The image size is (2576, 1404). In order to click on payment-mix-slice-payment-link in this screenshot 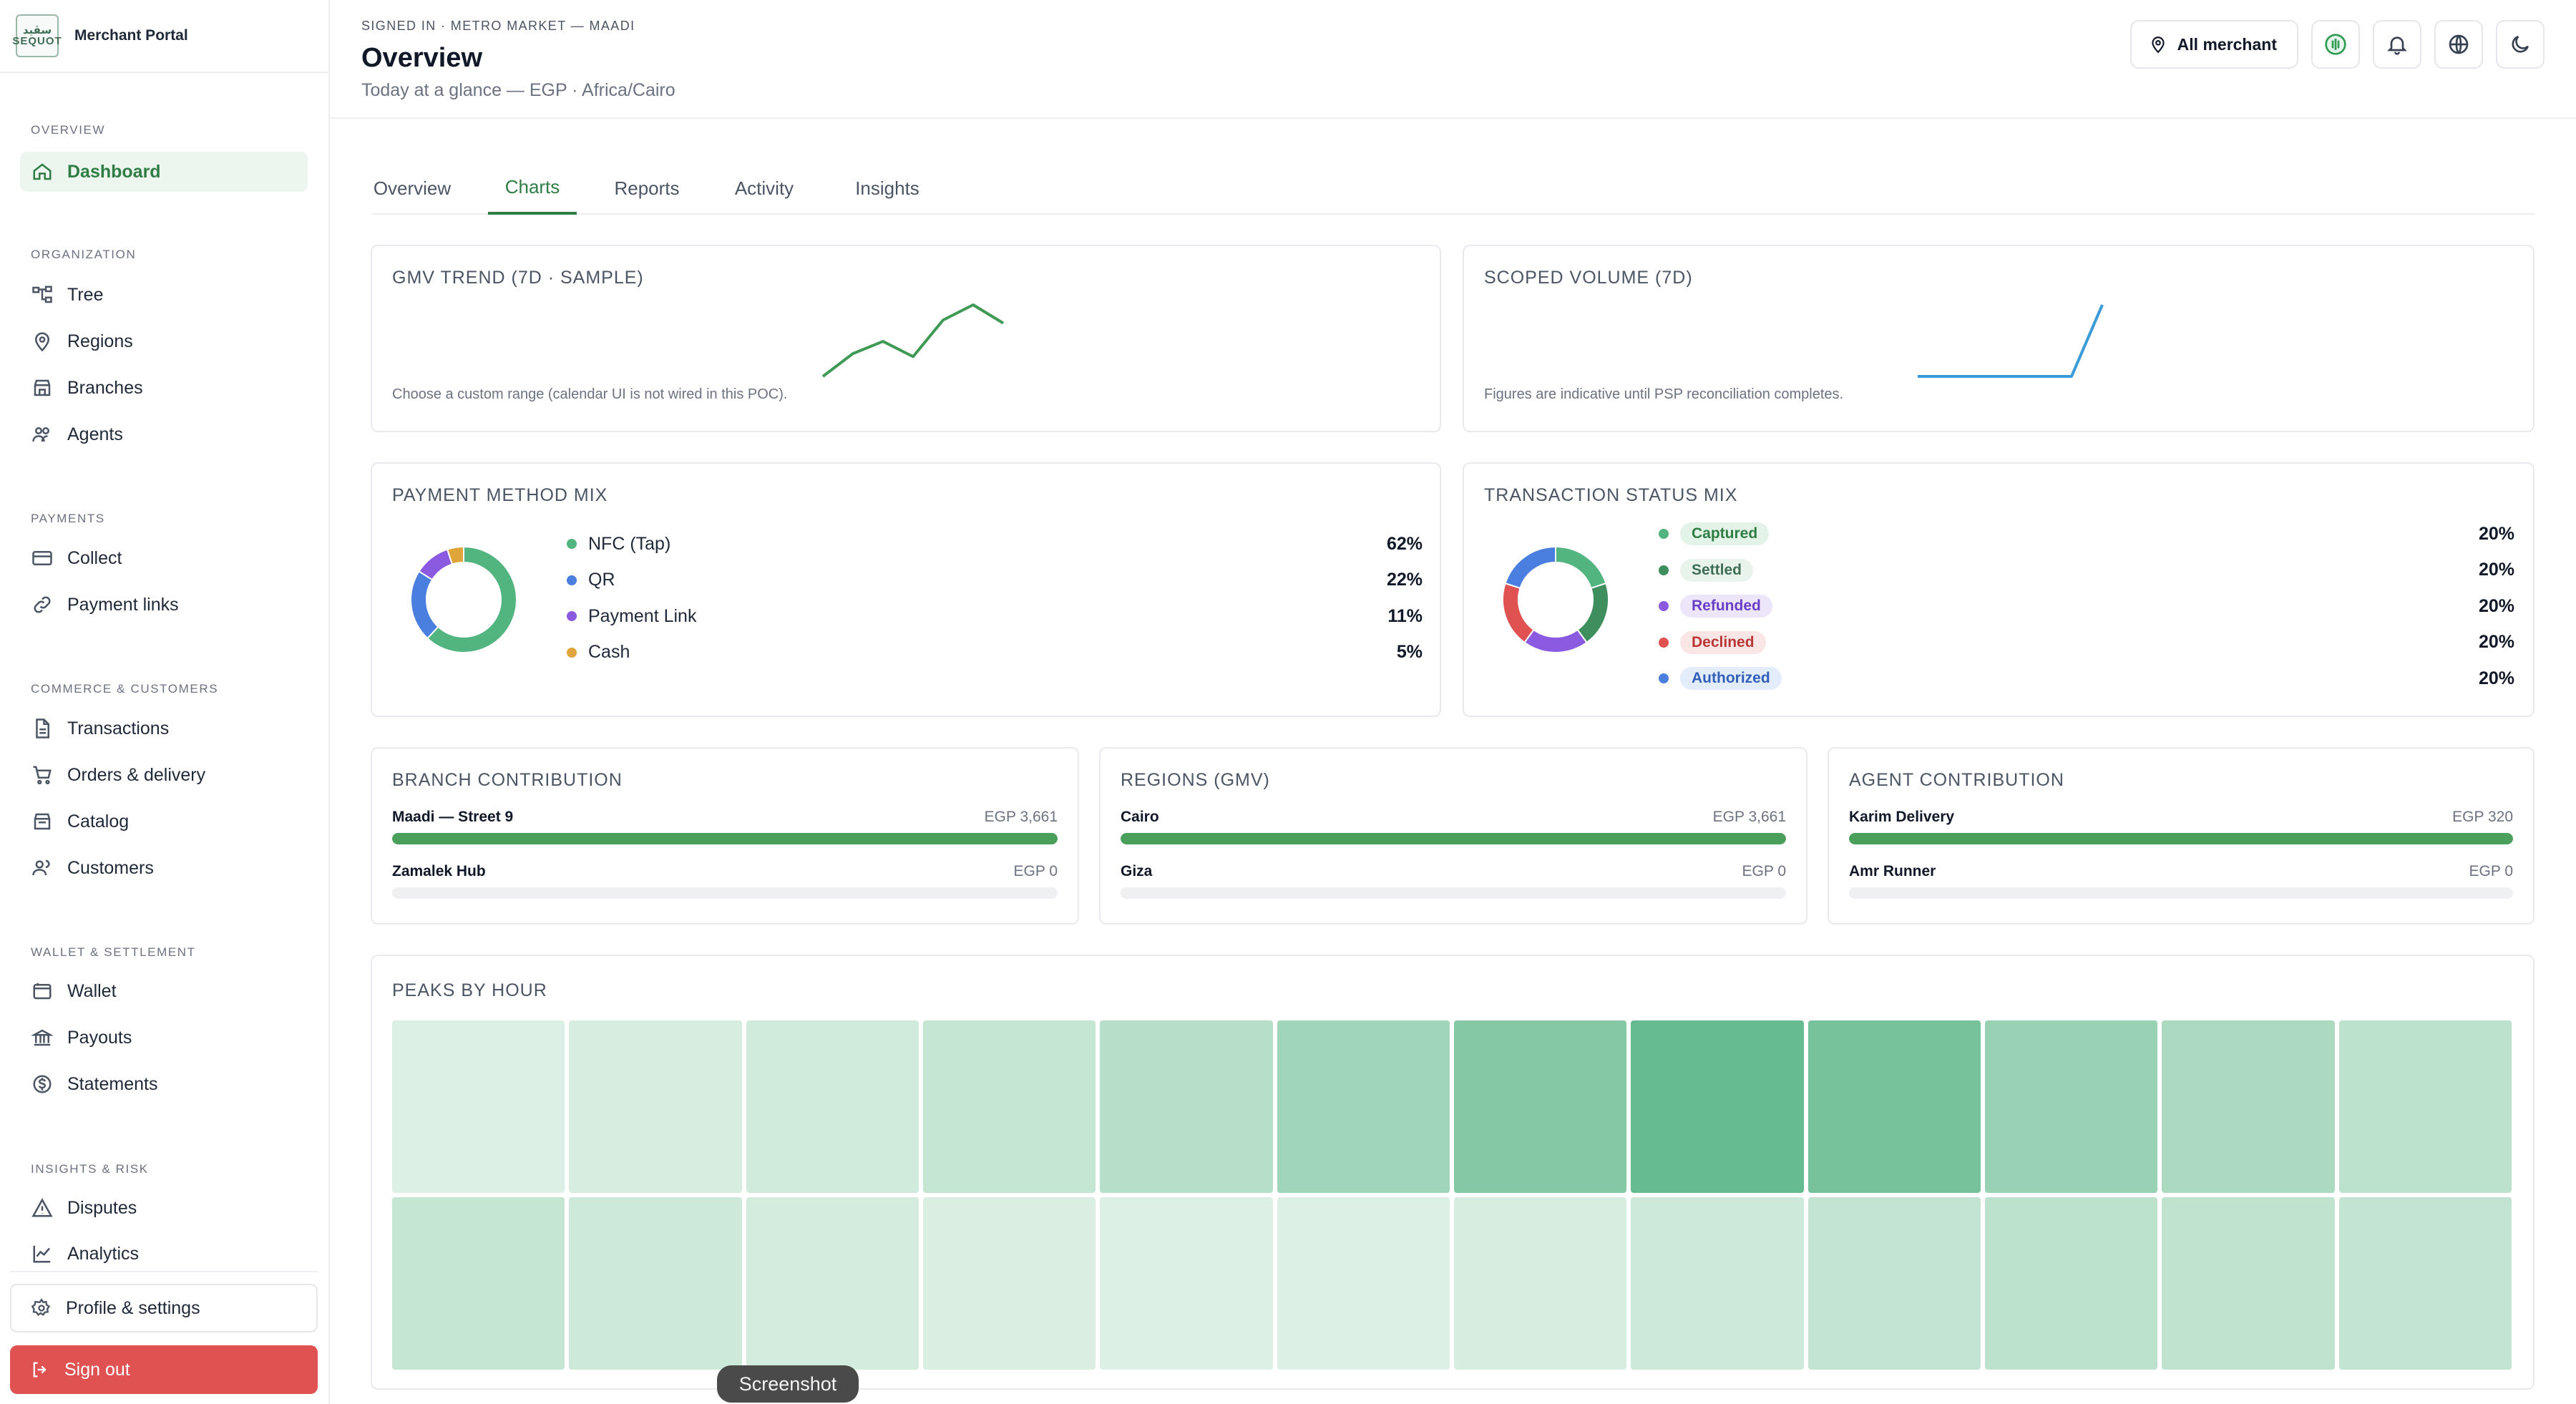, I will do `click(436, 564)`.